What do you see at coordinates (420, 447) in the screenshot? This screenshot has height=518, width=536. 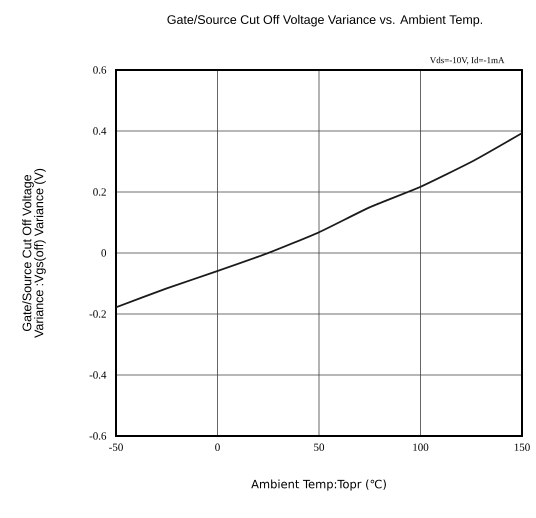 I see `x-tick-label: 100` at bounding box center [420, 447].